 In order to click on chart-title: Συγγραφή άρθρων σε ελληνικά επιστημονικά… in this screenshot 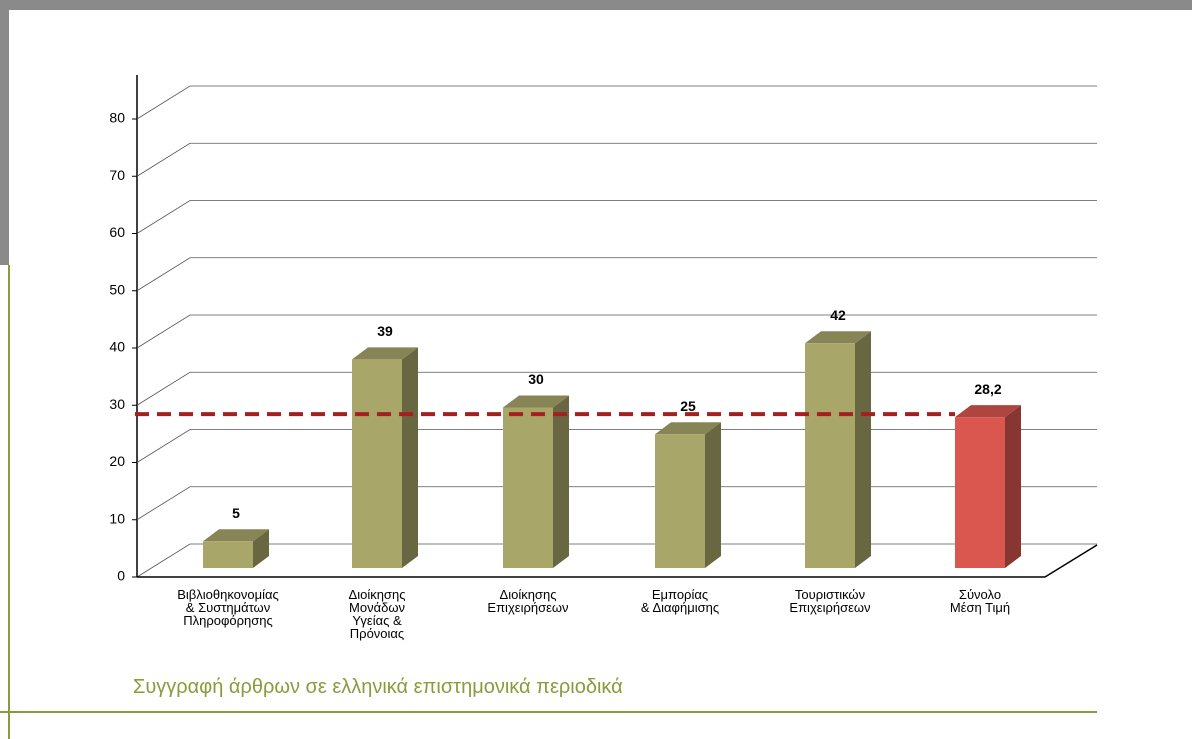, I will do `click(378, 687)`.